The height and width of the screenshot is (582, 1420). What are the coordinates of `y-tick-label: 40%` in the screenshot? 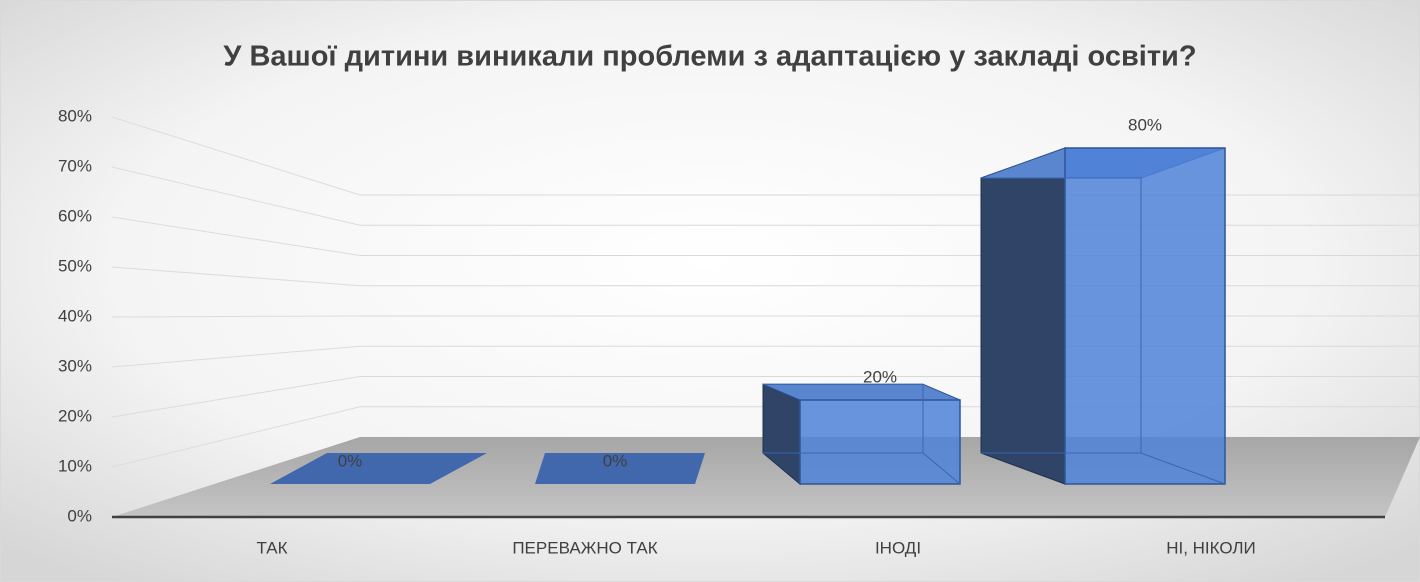 It's located at (75, 315).